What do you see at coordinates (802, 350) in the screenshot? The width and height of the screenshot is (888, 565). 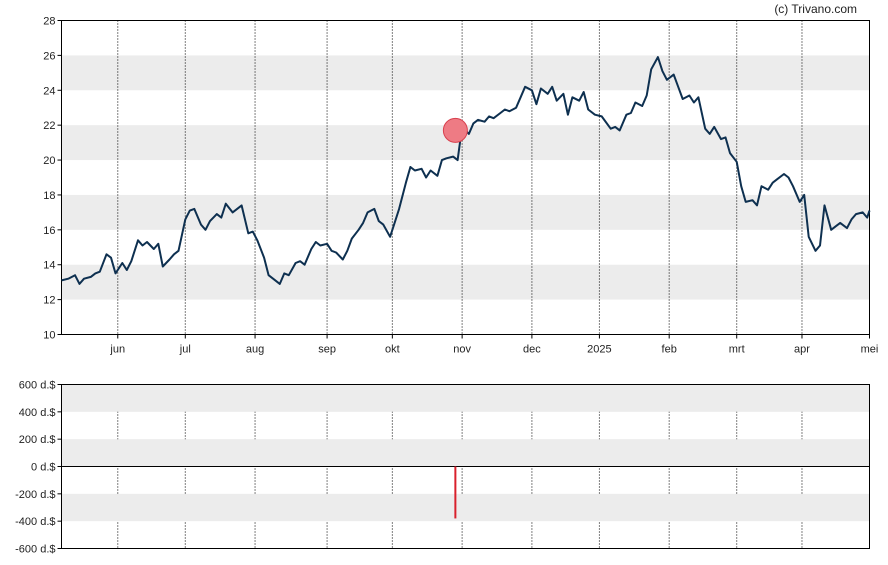 I see `x-tick-label: apr` at bounding box center [802, 350].